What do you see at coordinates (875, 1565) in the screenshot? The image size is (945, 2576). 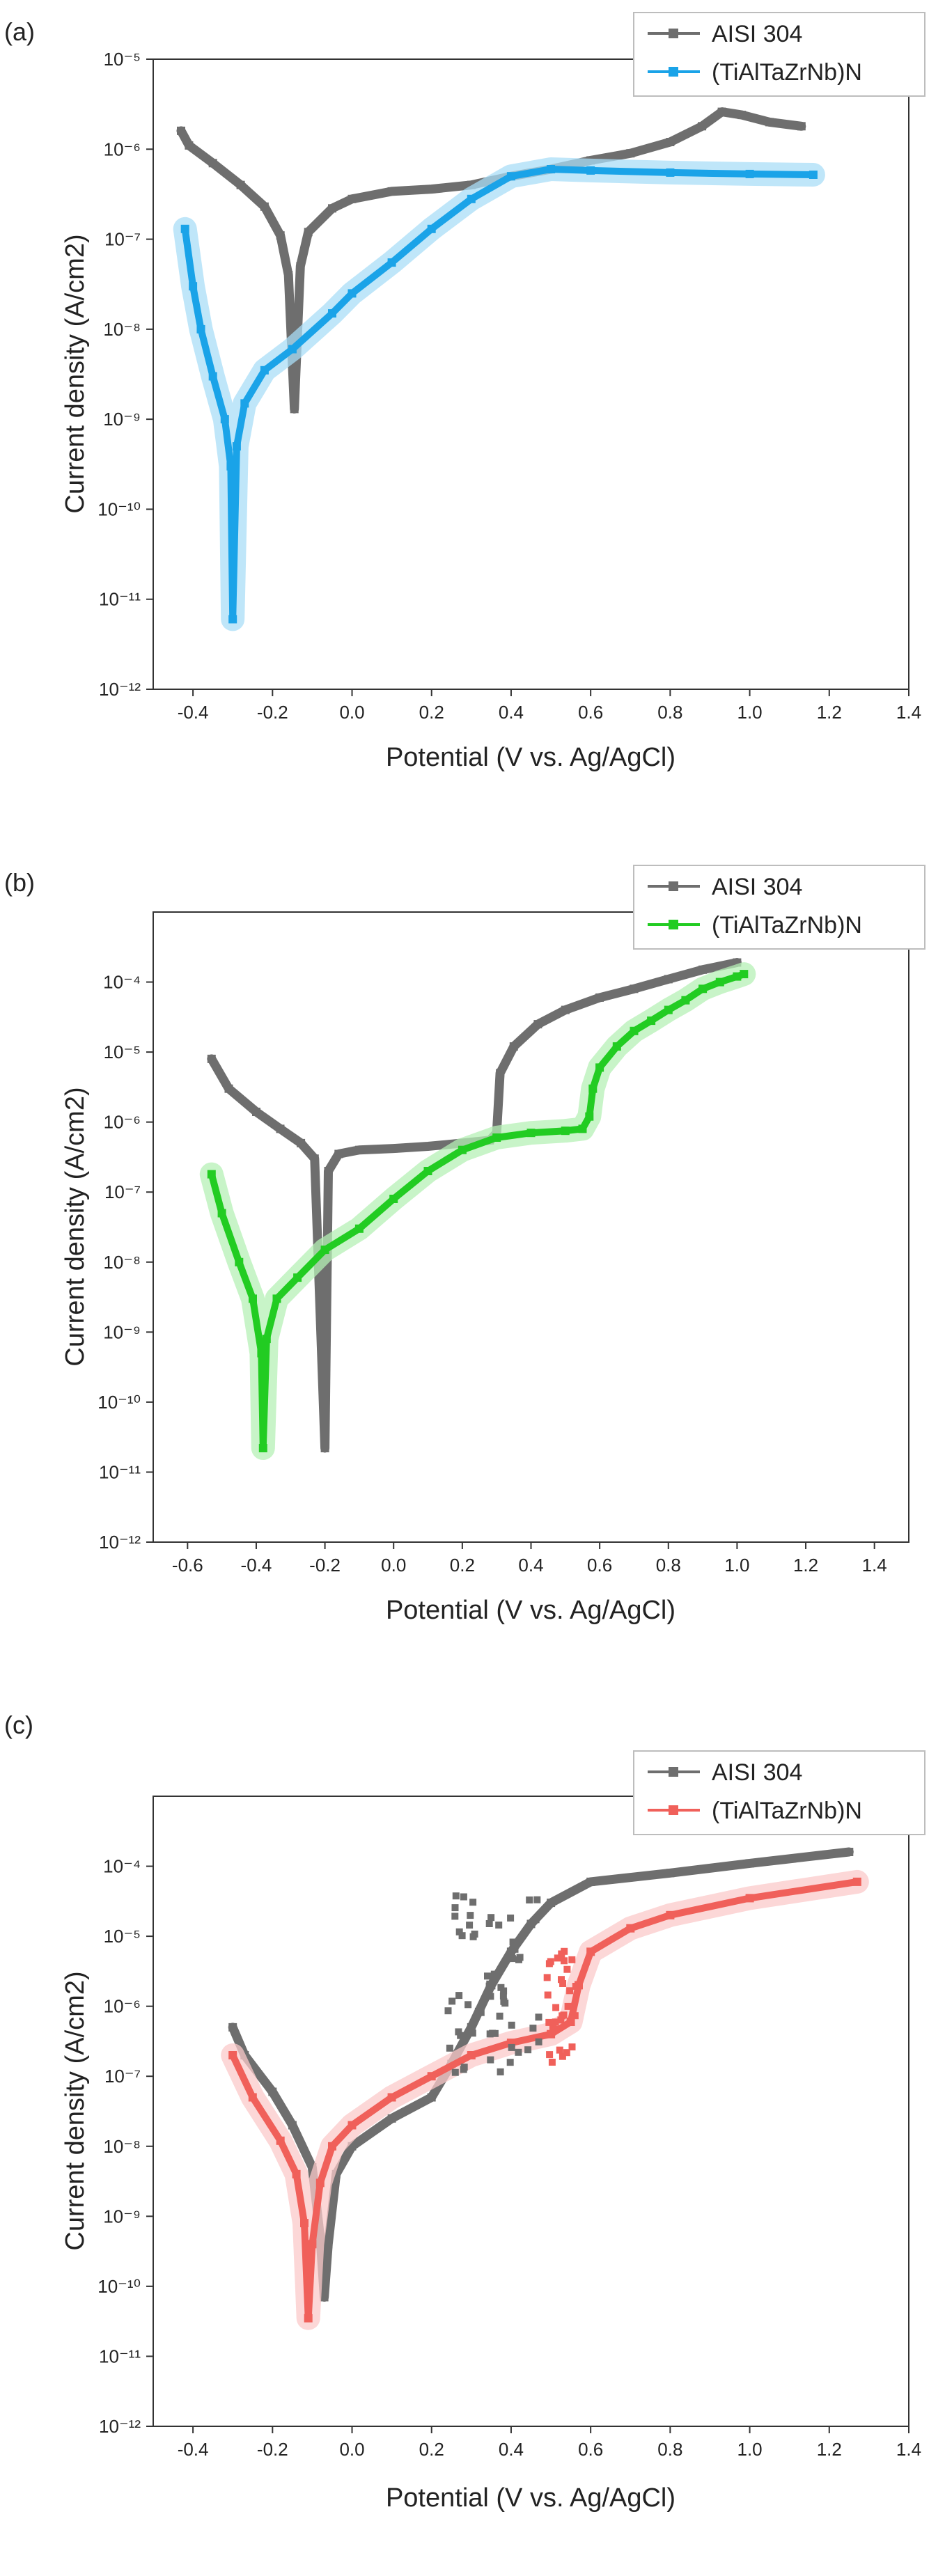 I see `x-tick-label: 1.4` at bounding box center [875, 1565].